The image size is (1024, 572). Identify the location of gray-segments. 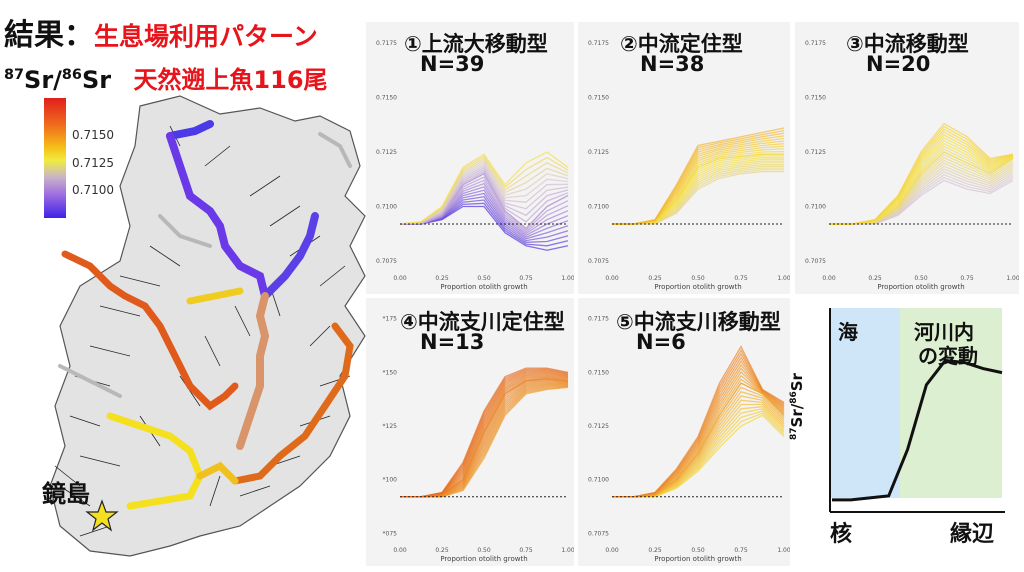
(205, 265).